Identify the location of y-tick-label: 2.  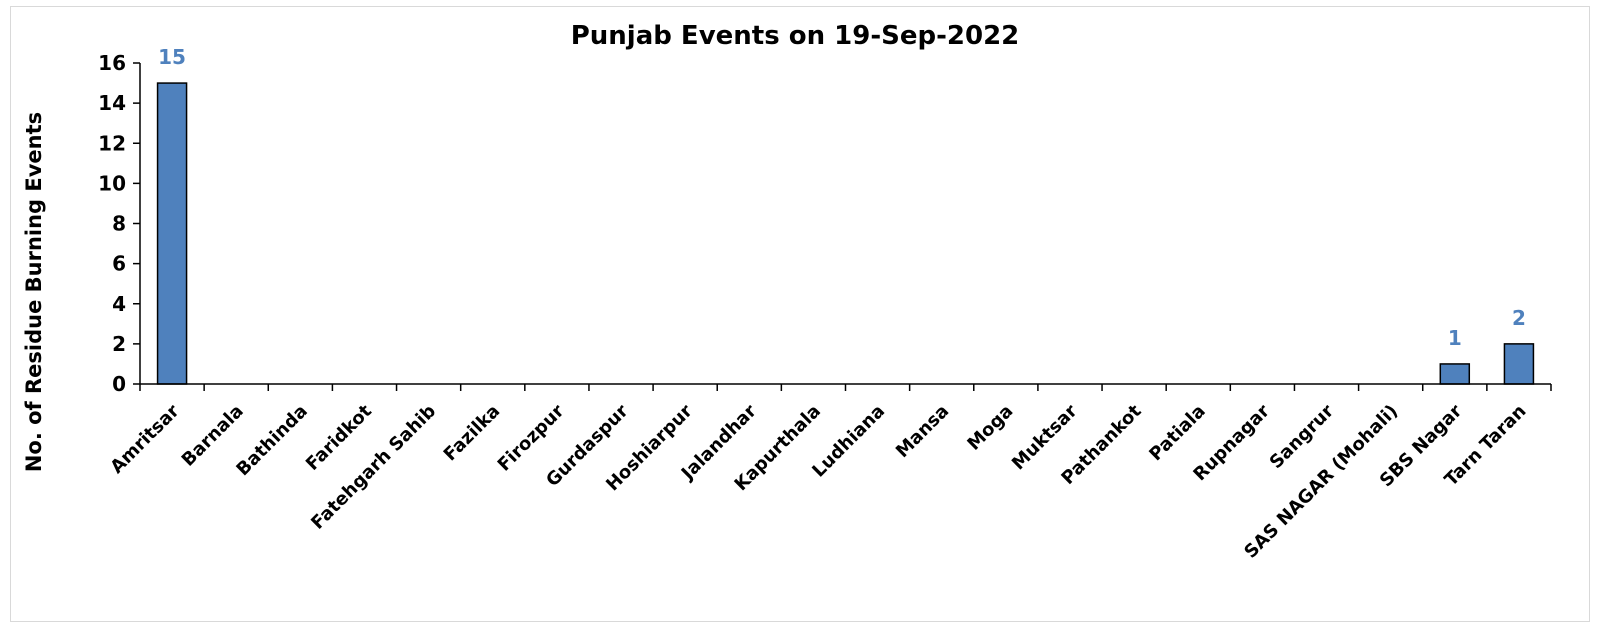
(119, 344).